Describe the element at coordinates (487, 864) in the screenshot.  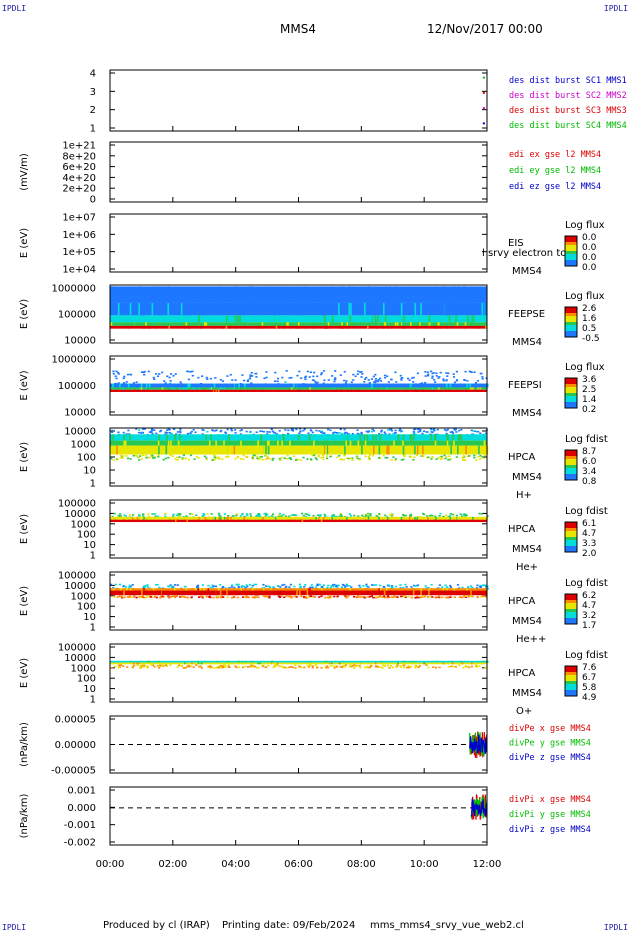
I see `x-tick-label: 12:00` at that location.